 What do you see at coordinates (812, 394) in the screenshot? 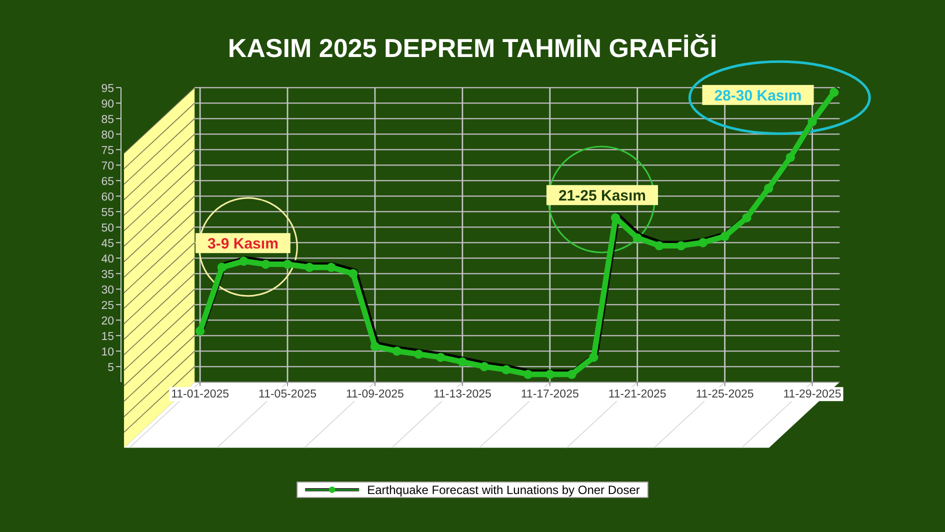
I see `x-tick-label: 11-29-2025` at bounding box center [812, 394].